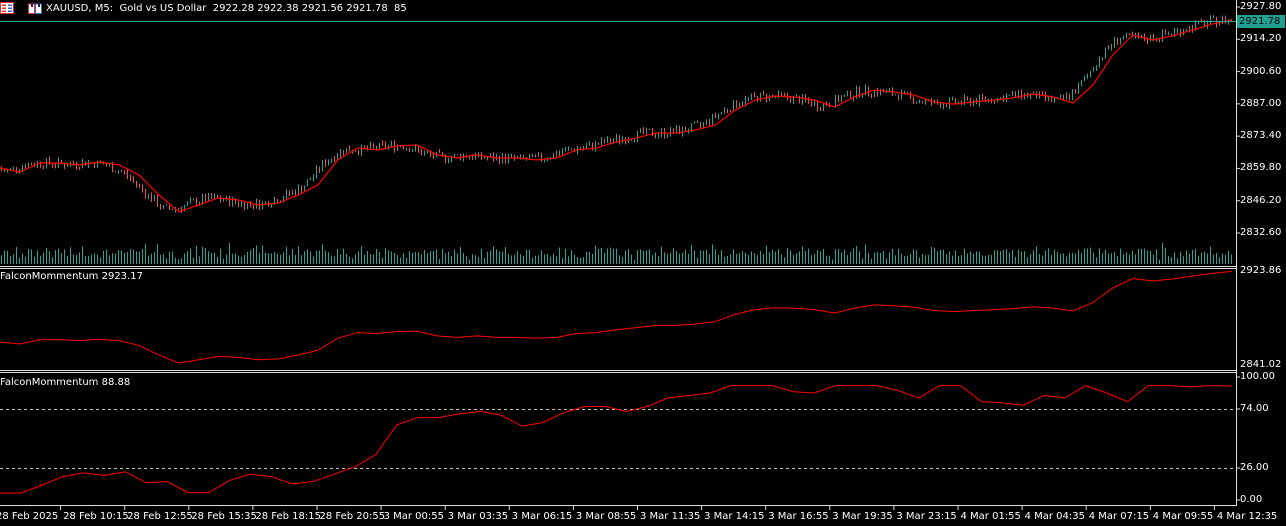  I want to click on y-tick-label: 2846.20, so click(1261, 200).